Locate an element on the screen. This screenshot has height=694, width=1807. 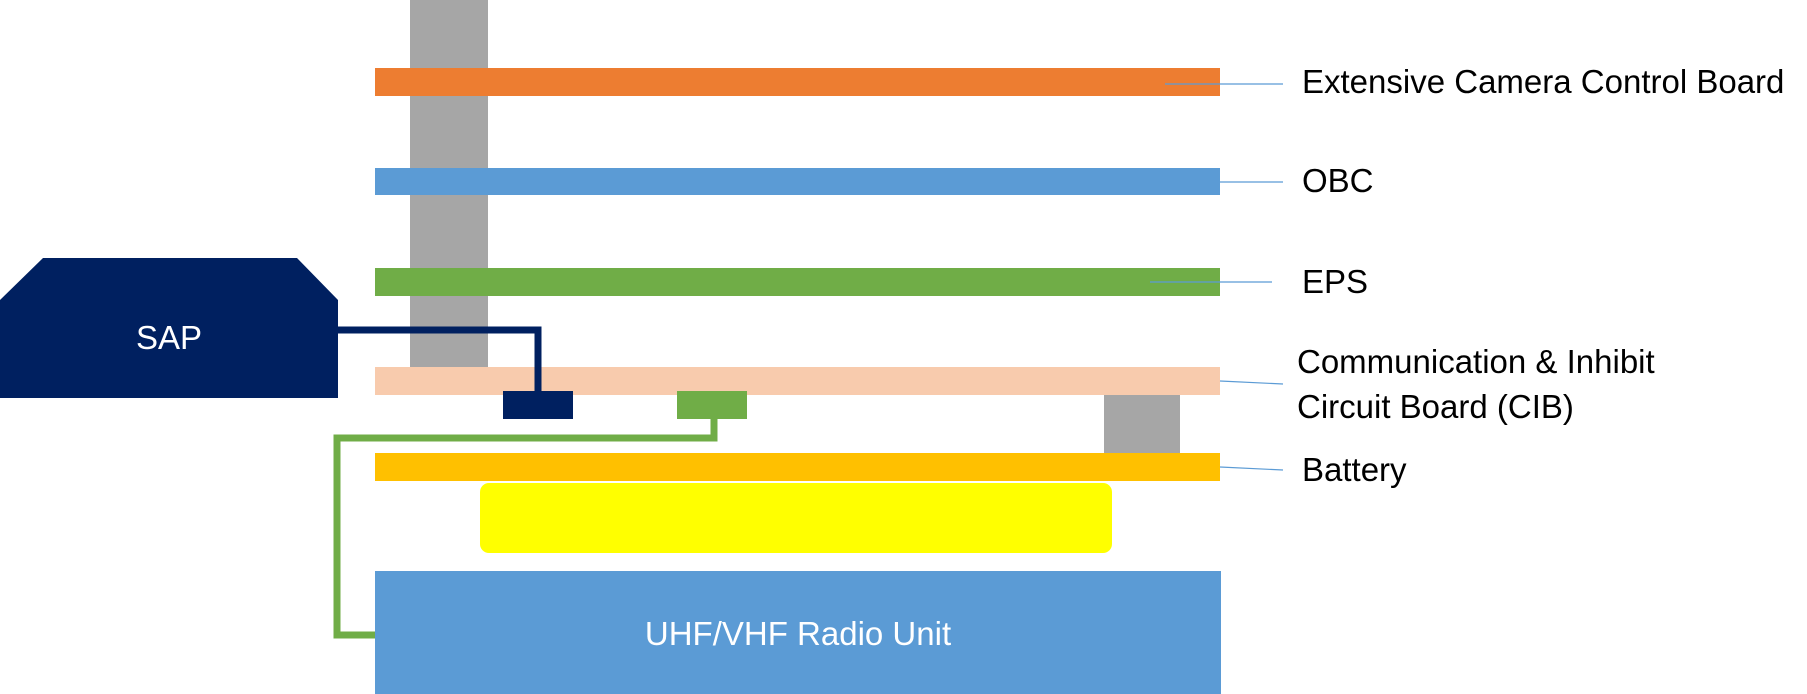
obc-board is located at coordinates (797, 181).